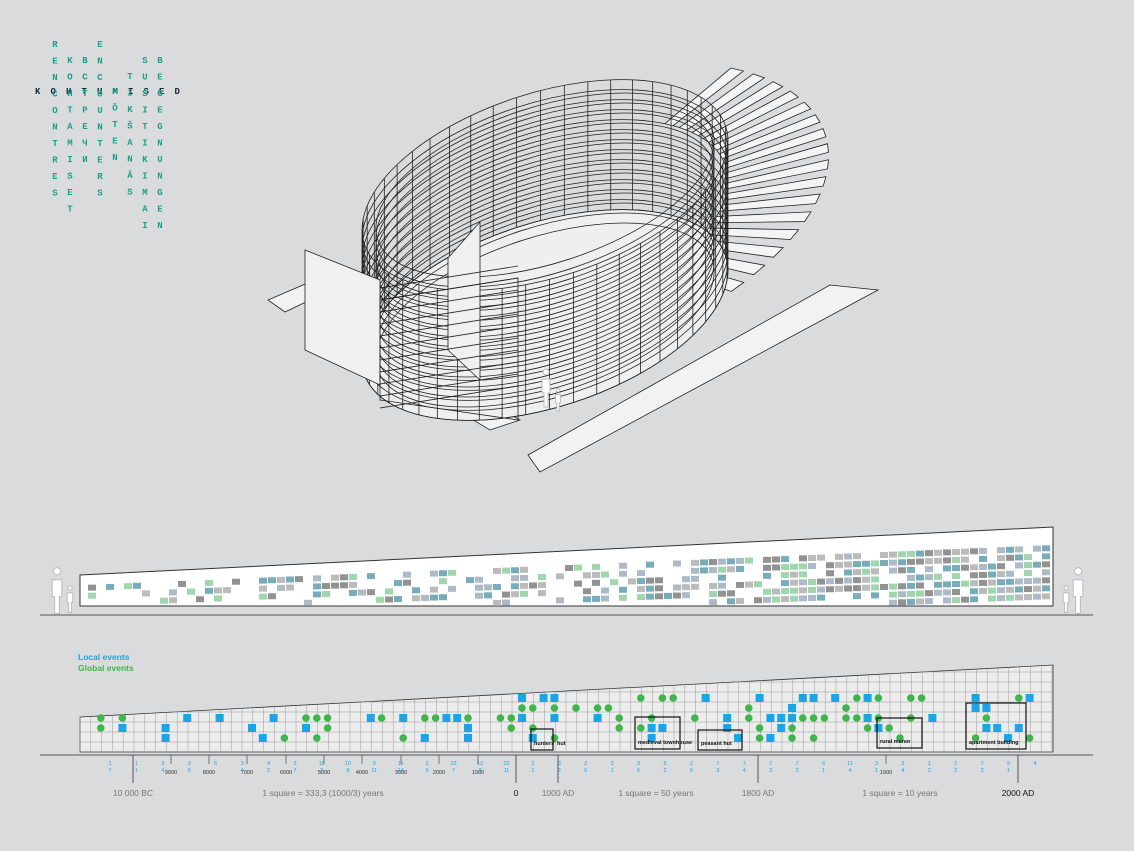  What do you see at coordinates (550, 744) in the screenshot?
I see `building-label: hunters' hut` at bounding box center [550, 744].